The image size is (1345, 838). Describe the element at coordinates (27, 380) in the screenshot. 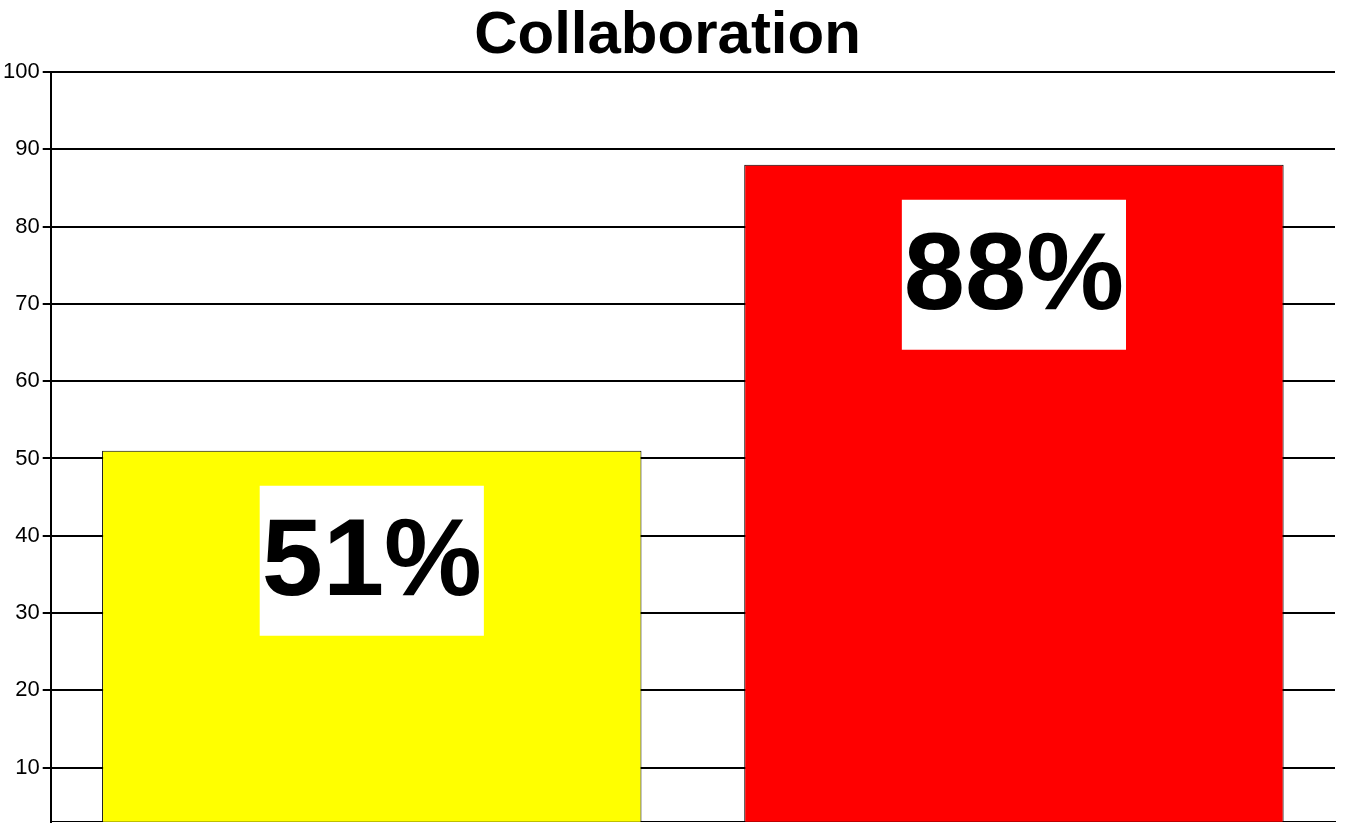

I see `y-tick-label: 60` at that location.